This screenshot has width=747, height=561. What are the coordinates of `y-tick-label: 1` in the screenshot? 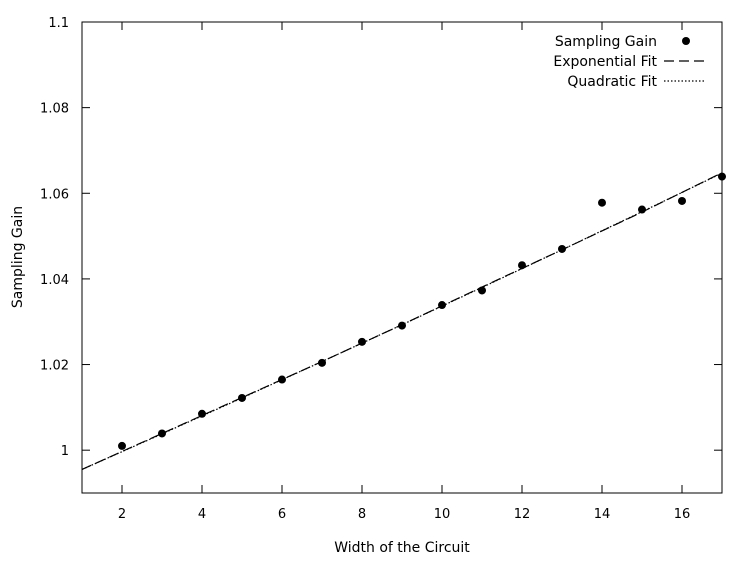 It's located at (65, 451).